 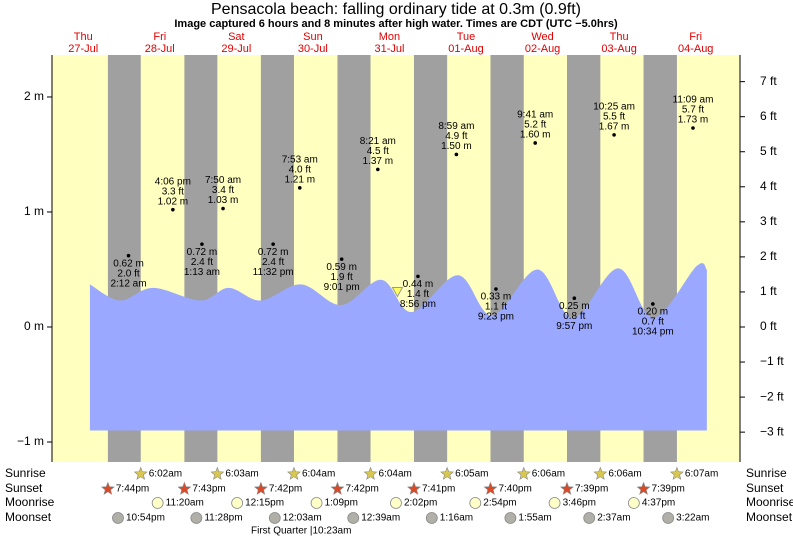 What do you see at coordinates (380, 518) in the screenshot?
I see `row-time: 12:39am` at bounding box center [380, 518].